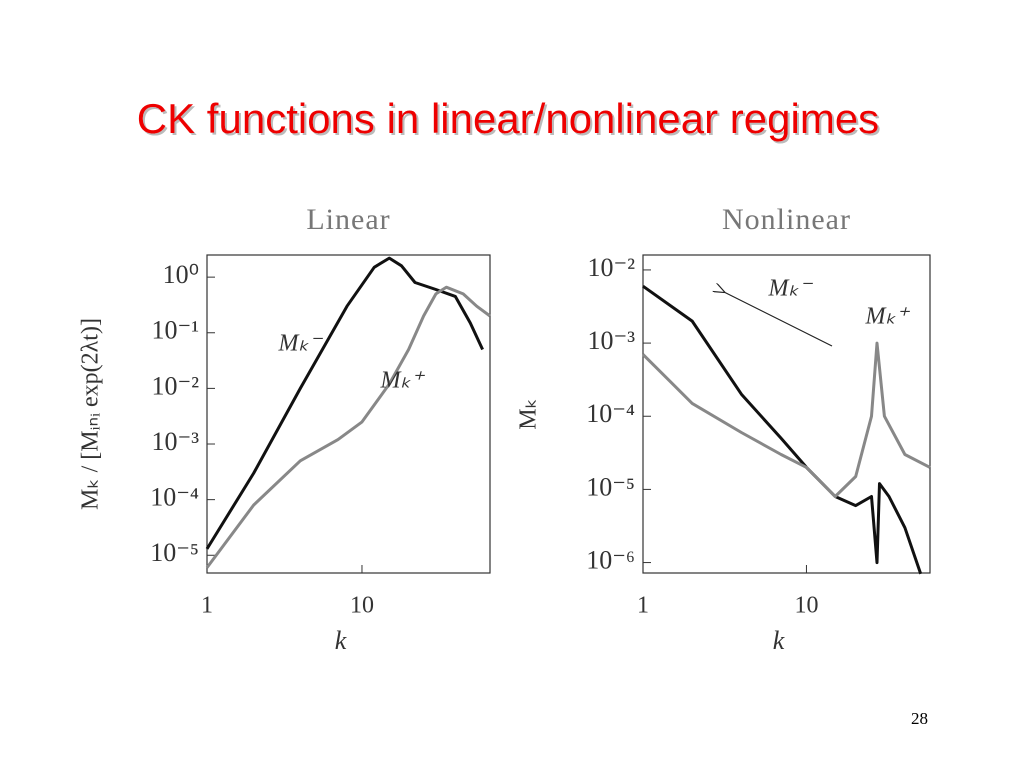  What do you see at coordinates (508, 118) in the screenshot?
I see `slide-title: CK functions in linear/nonlinear regimes` at bounding box center [508, 118].